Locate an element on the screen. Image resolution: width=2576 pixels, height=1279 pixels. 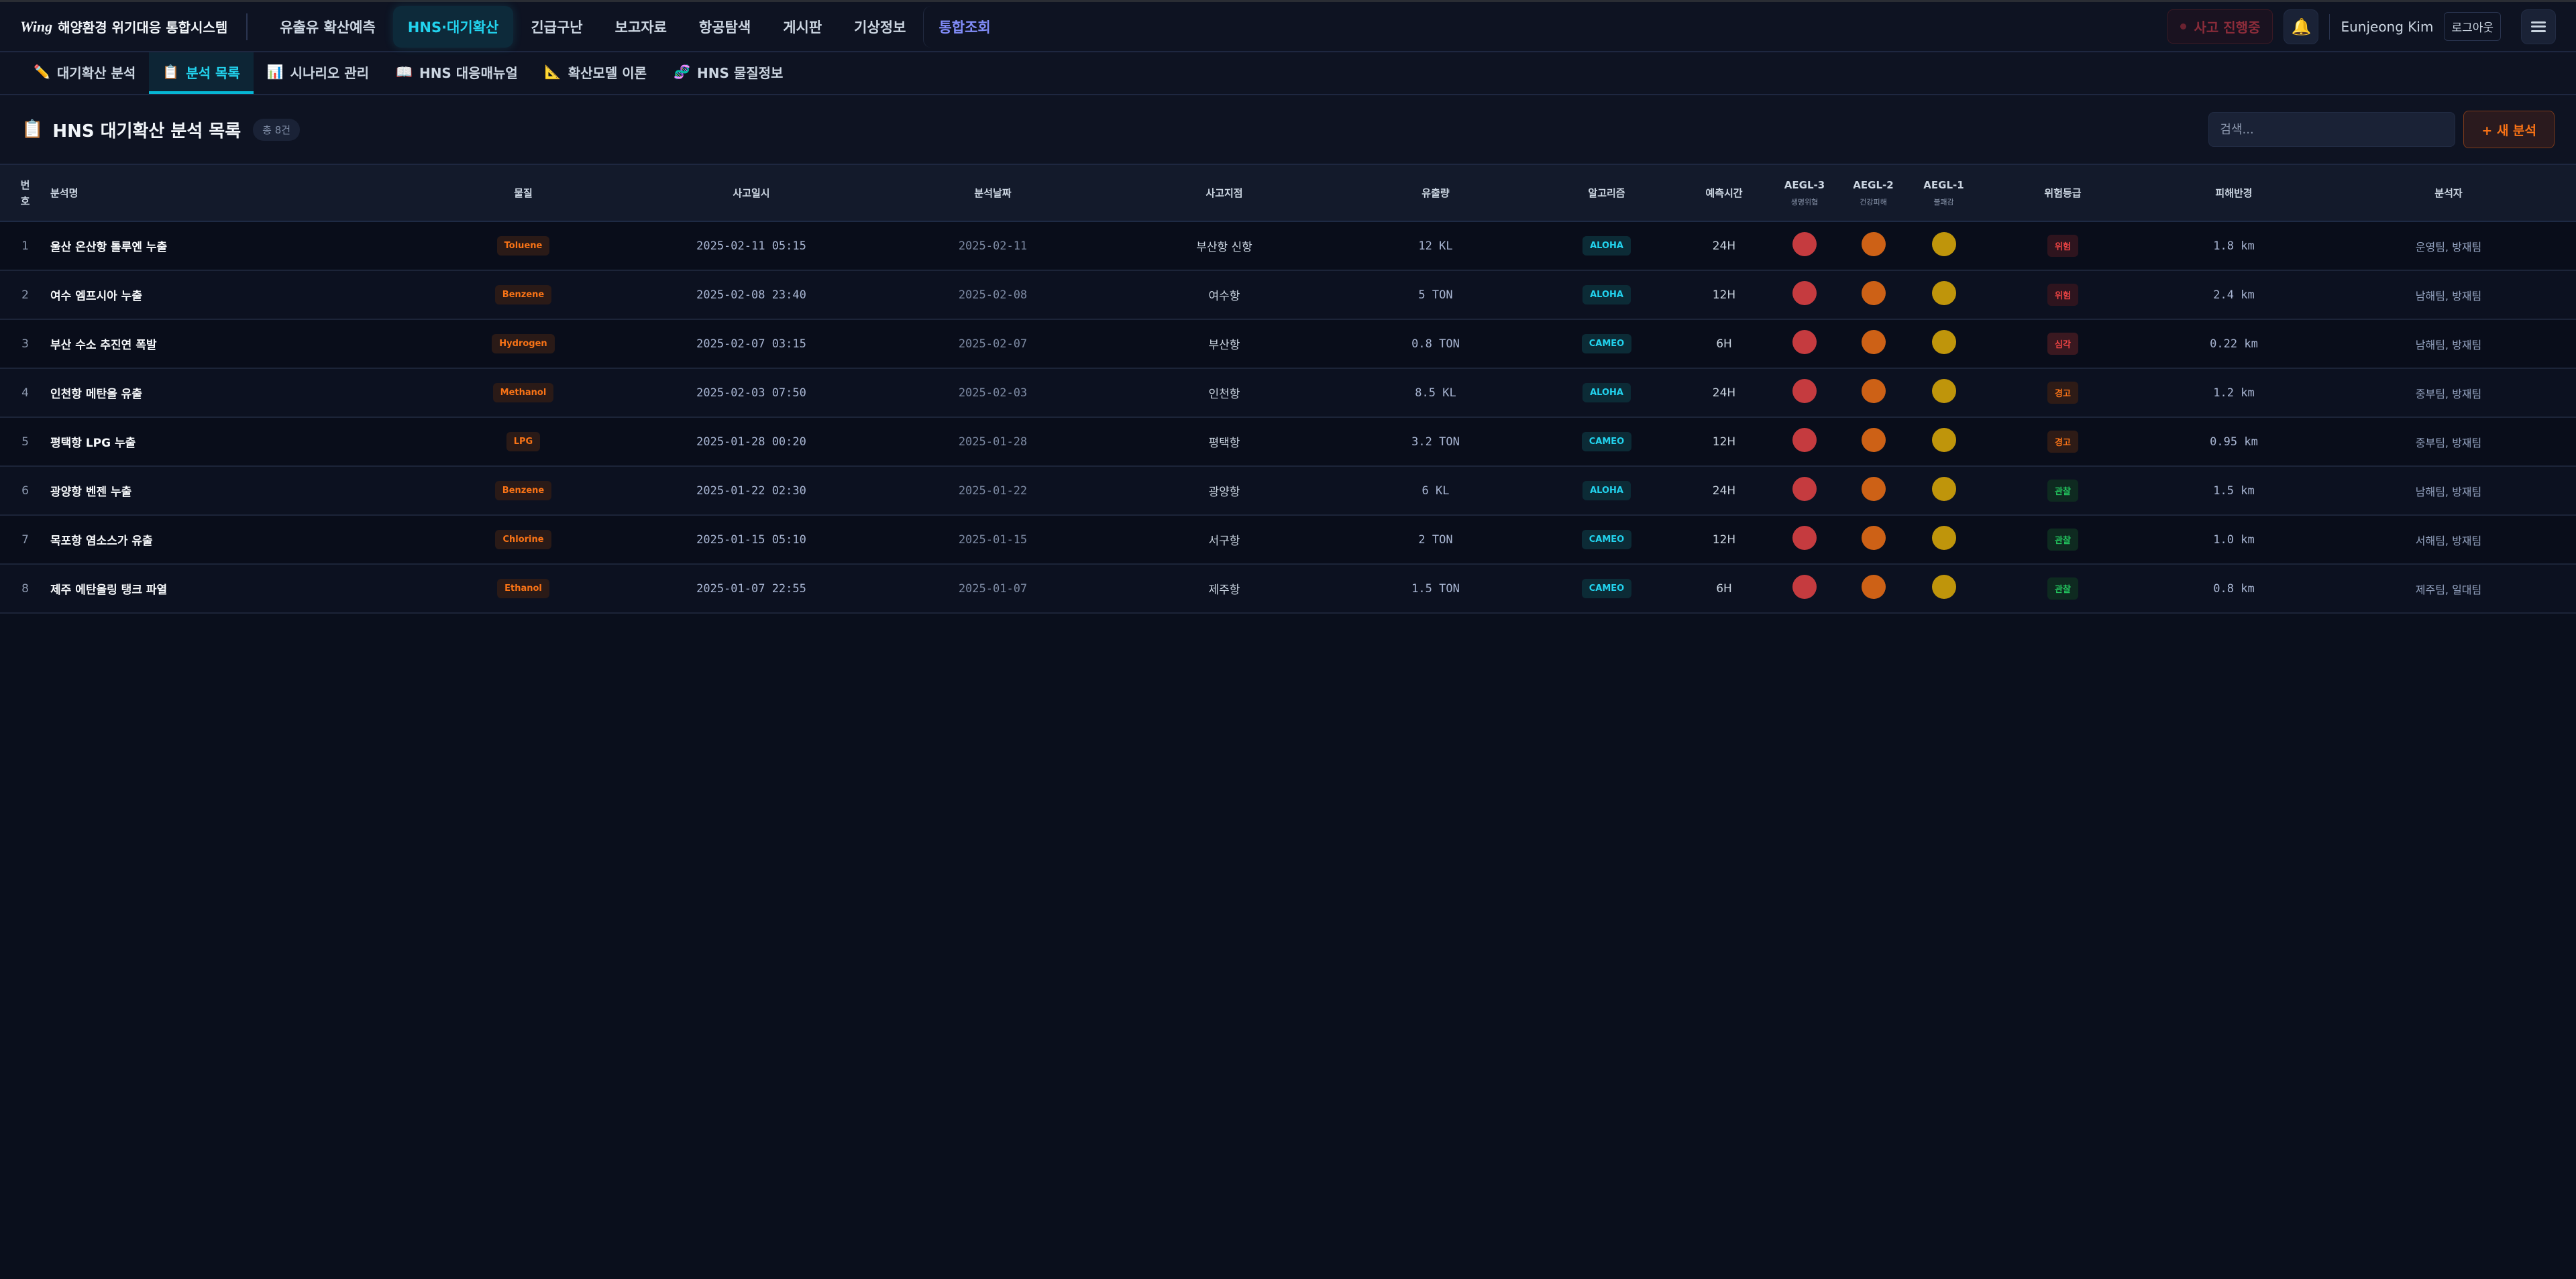
col-analyst: 분석자 is located at coordinates (2448, 193).